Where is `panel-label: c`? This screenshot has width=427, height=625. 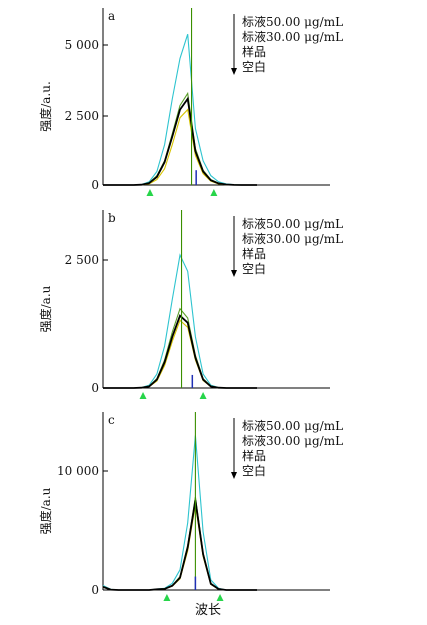
panel-label: c is located at coordinates (111, 420).